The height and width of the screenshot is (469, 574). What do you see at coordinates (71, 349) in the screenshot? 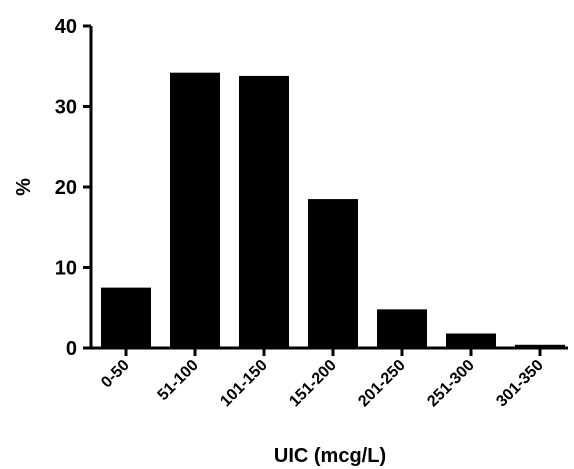
I see `y-tick-label: 0` at bounding box center [71, 349].